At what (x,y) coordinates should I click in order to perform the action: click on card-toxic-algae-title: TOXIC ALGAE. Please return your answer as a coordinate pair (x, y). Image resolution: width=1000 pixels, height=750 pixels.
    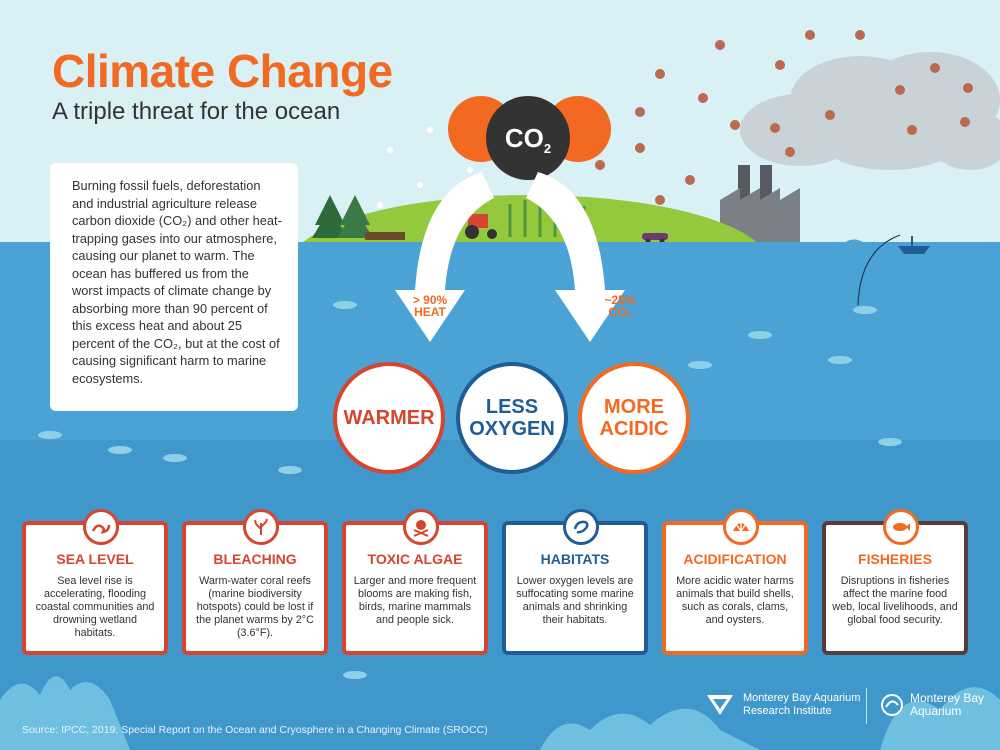
    Looking at the image, I should click on (415, 559).